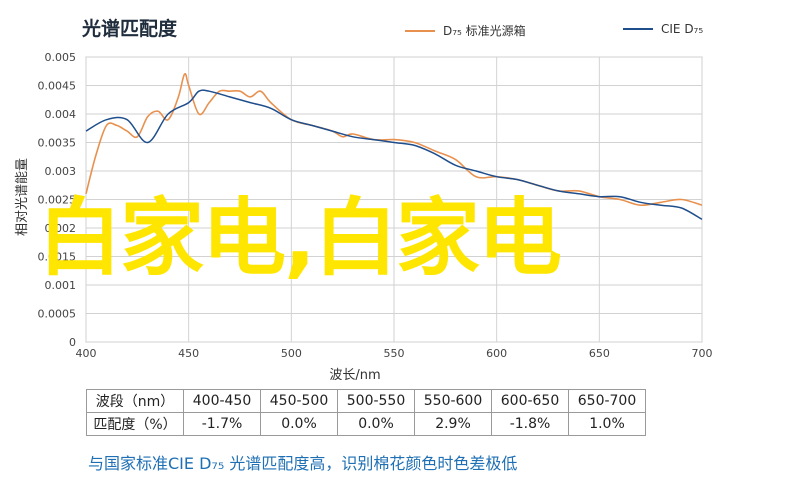 This screenshot has width=800, height=484. Describe the element at coordinates (300, 238) in the screenshot. I see `watermark-overlay-text: 白家电,白家电` at that location.